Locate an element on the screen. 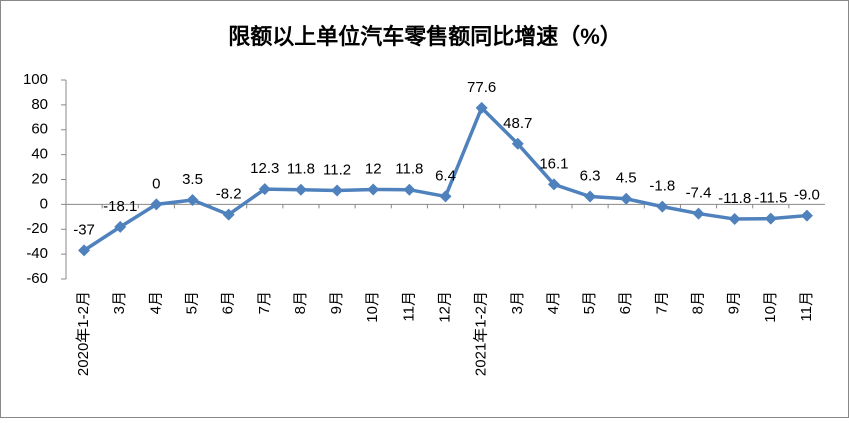 This screenshot has height=423, width=849. data-label: -9.0 is located at coordinates (807, 195).